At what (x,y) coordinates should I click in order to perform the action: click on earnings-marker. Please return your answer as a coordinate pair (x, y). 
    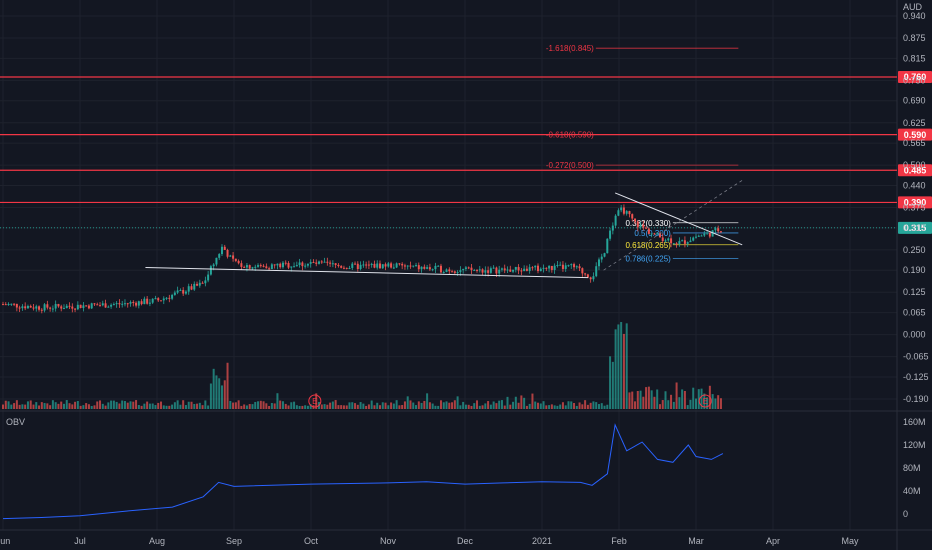
    Looking at the image, I should click on (705, 401).